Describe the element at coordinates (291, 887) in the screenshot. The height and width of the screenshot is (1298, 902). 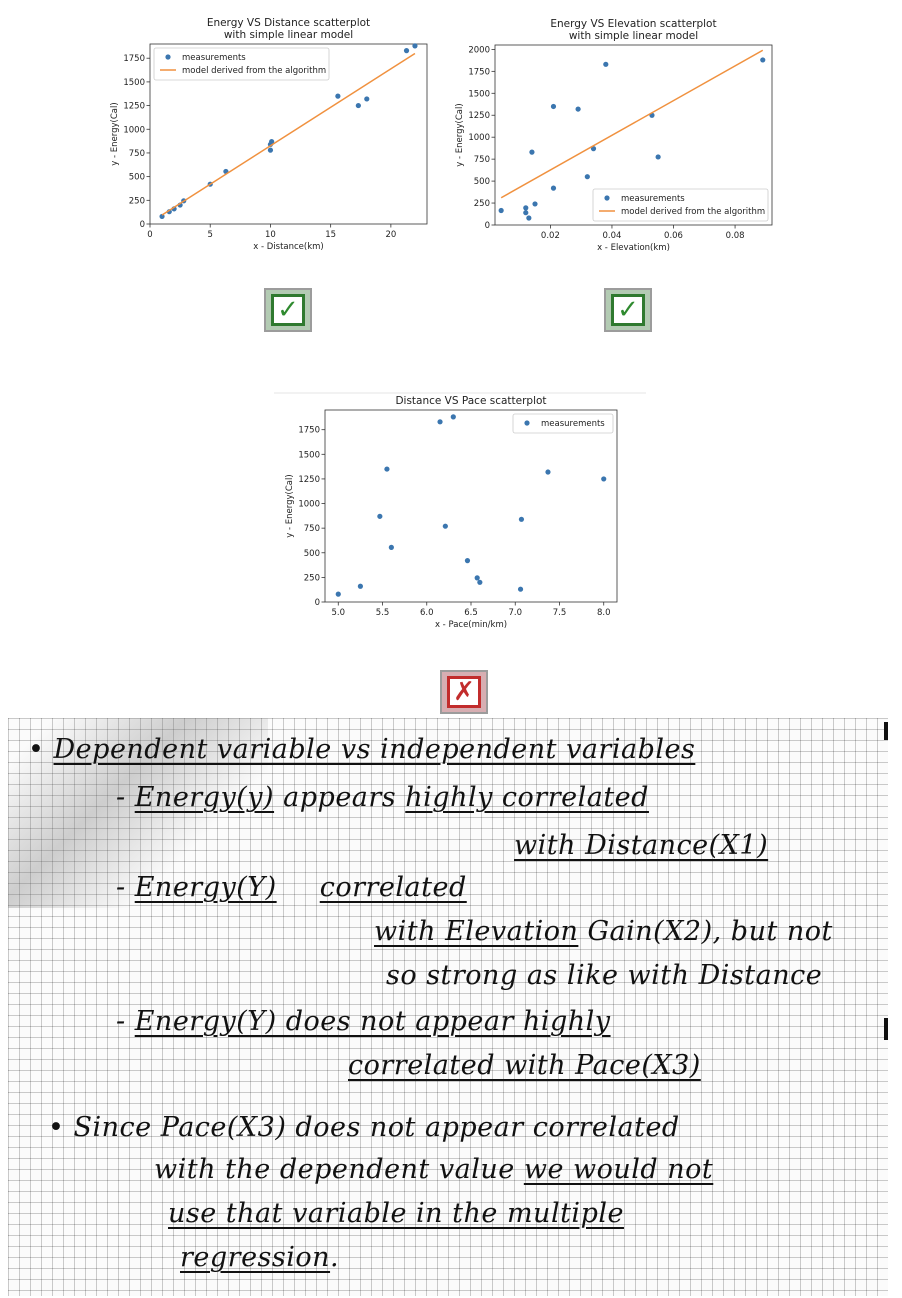
I see `note-line-4: - Energy(Y) correlated` at that location.